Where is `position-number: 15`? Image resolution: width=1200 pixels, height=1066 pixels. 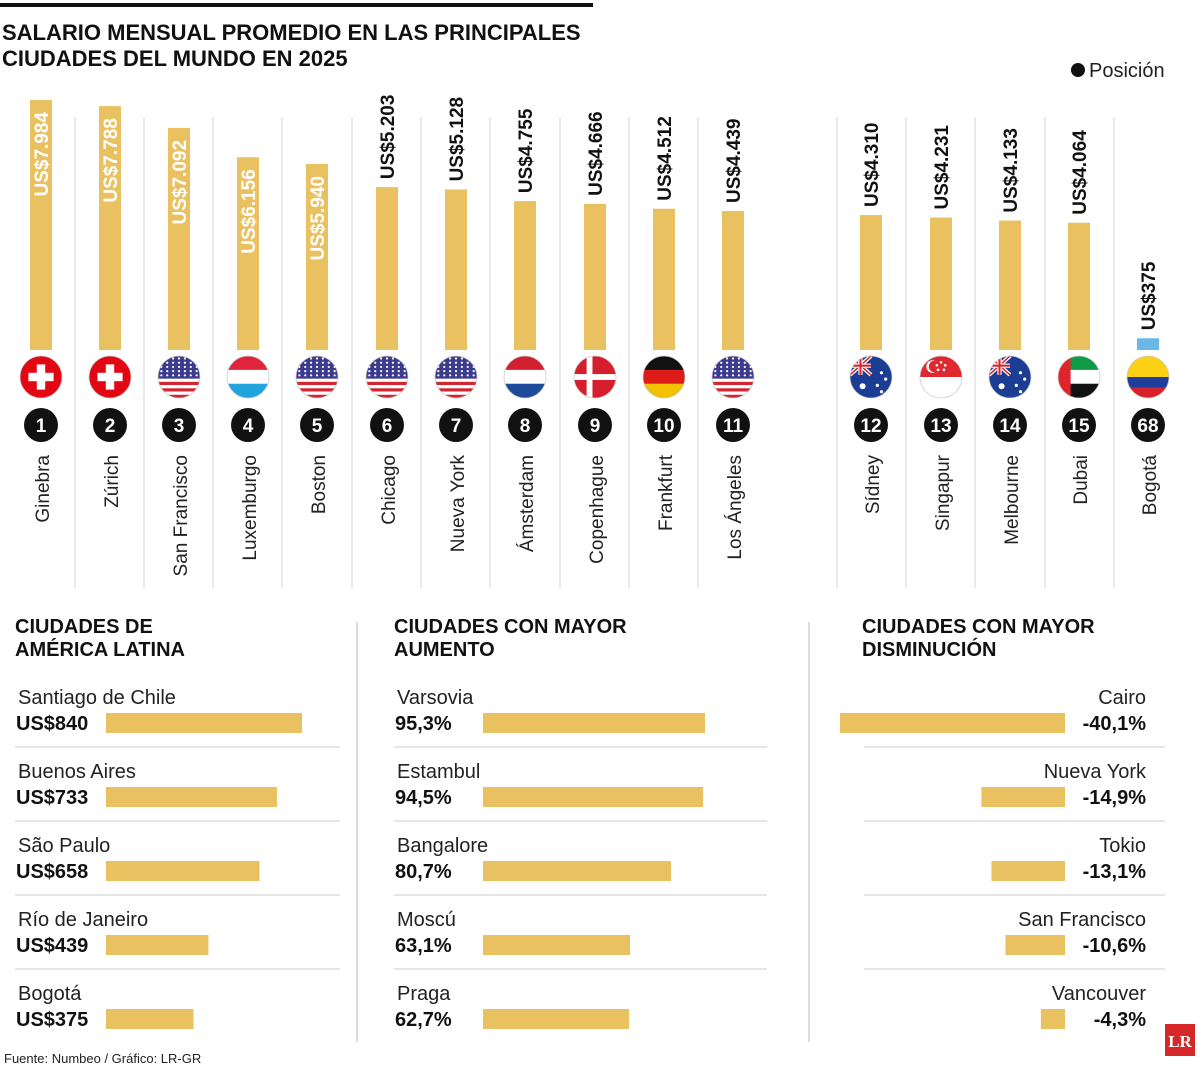
position-number: 15 is located at coordinates (1079, 426).